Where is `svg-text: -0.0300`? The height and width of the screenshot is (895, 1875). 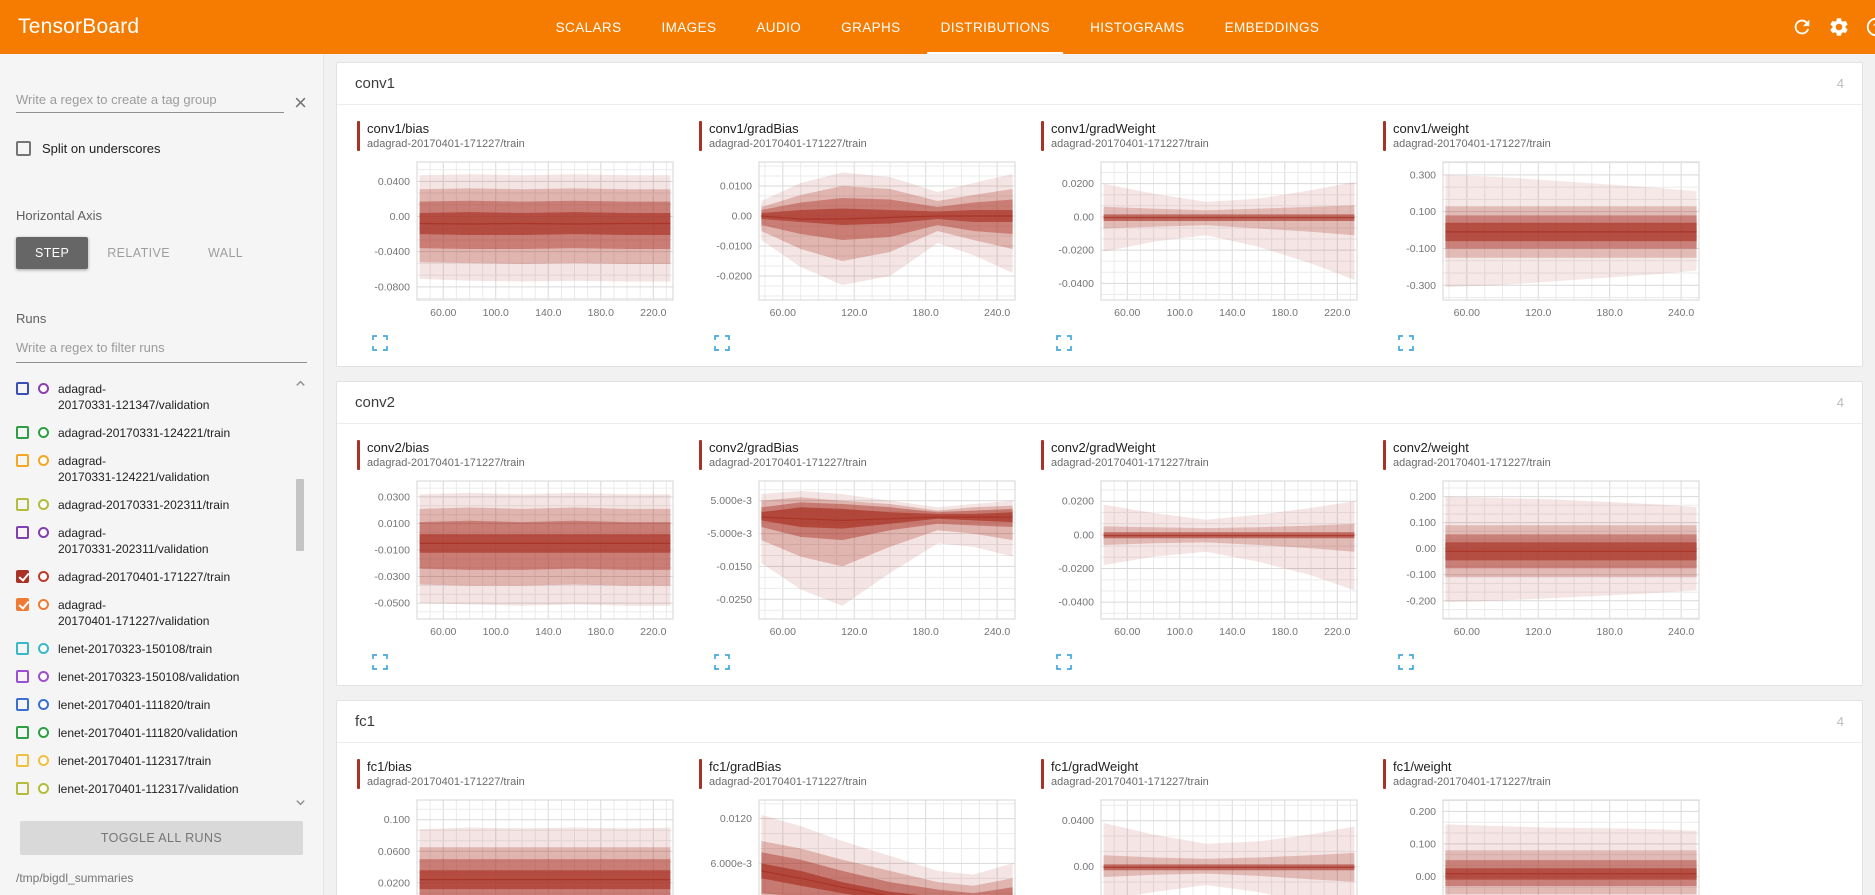
svg-text: -0.0300 is located at coordinates (392, 577).